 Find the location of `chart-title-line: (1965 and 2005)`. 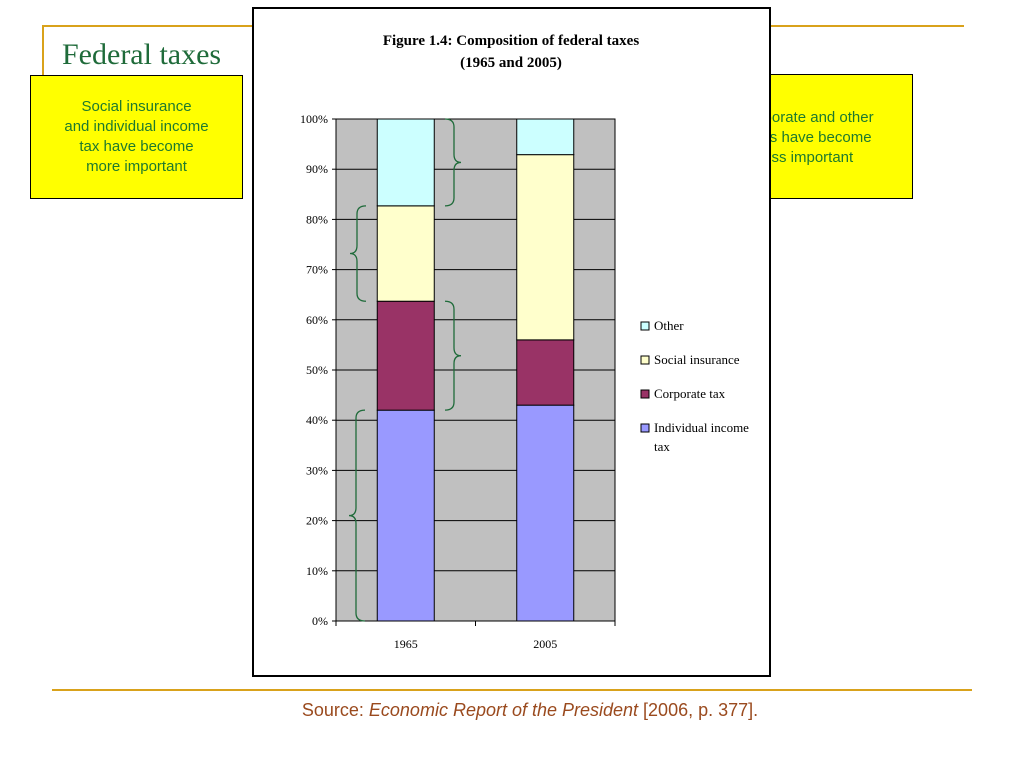

chart-title-line: (1965 and 2005) is located at coordinates (511, 63).